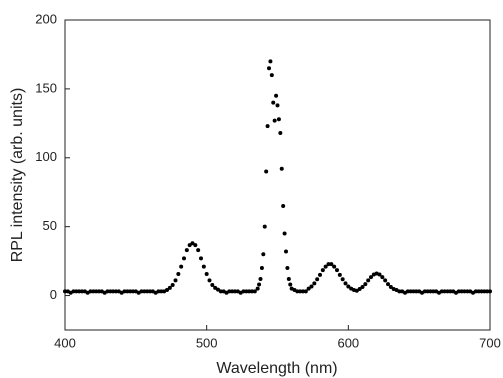 The width and height of the screenshot is (503, 378). Describe the element at coordinates (490, 342) in the screenshot. I see `x-tick-label: 700` at that location.